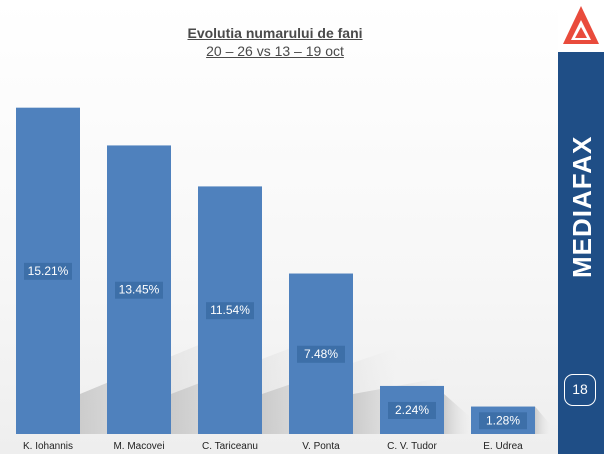 The image size is (604, 454). I want to click on value-label: 7.48%, so click(321, 354).